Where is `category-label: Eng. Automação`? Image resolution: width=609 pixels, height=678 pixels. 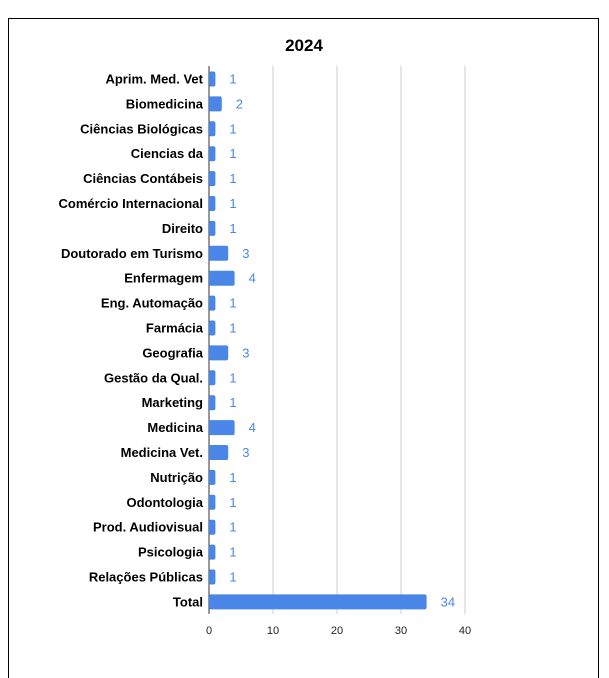
category-label: Eng. Automação is located at coordinates (152, 303).